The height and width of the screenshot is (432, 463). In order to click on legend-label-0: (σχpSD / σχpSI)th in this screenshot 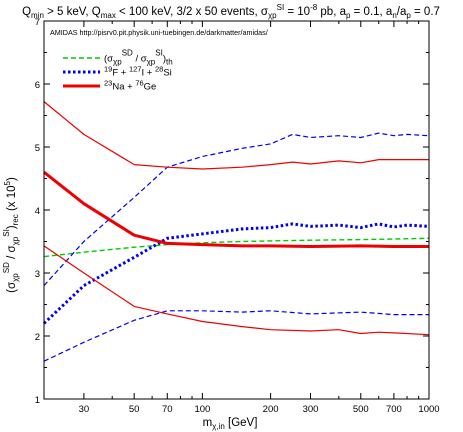, I will do `click(138, 58)`.